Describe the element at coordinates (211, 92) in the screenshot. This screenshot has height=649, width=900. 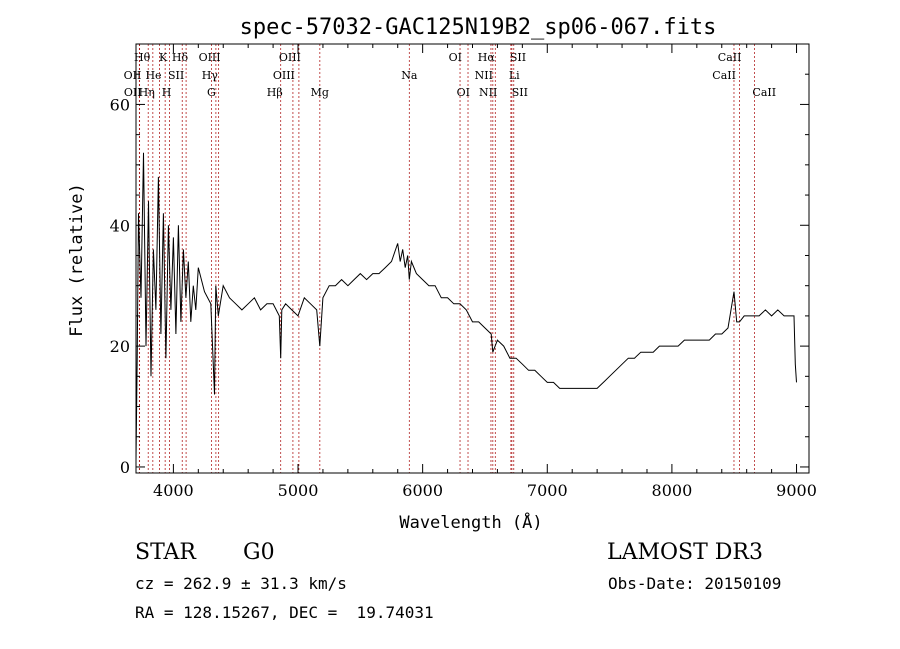
I see `line-label: G` at that location.